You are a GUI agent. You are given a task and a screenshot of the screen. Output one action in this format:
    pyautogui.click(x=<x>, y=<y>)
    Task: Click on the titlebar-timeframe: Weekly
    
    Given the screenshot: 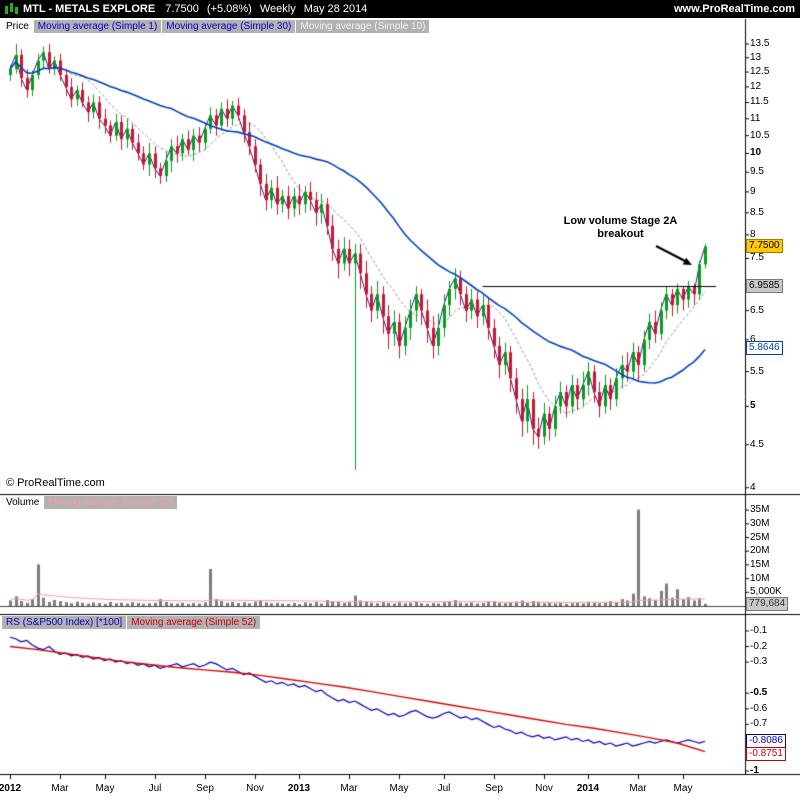 What is the action you would take?
    pyautogui.click(x=277, y=9)
    